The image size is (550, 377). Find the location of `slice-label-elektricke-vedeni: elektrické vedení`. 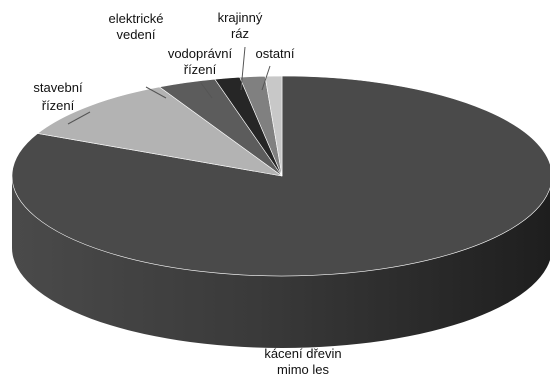

slice-label-elektricke-vedeni: elektrické vedení is located at coordinates (136, 26).